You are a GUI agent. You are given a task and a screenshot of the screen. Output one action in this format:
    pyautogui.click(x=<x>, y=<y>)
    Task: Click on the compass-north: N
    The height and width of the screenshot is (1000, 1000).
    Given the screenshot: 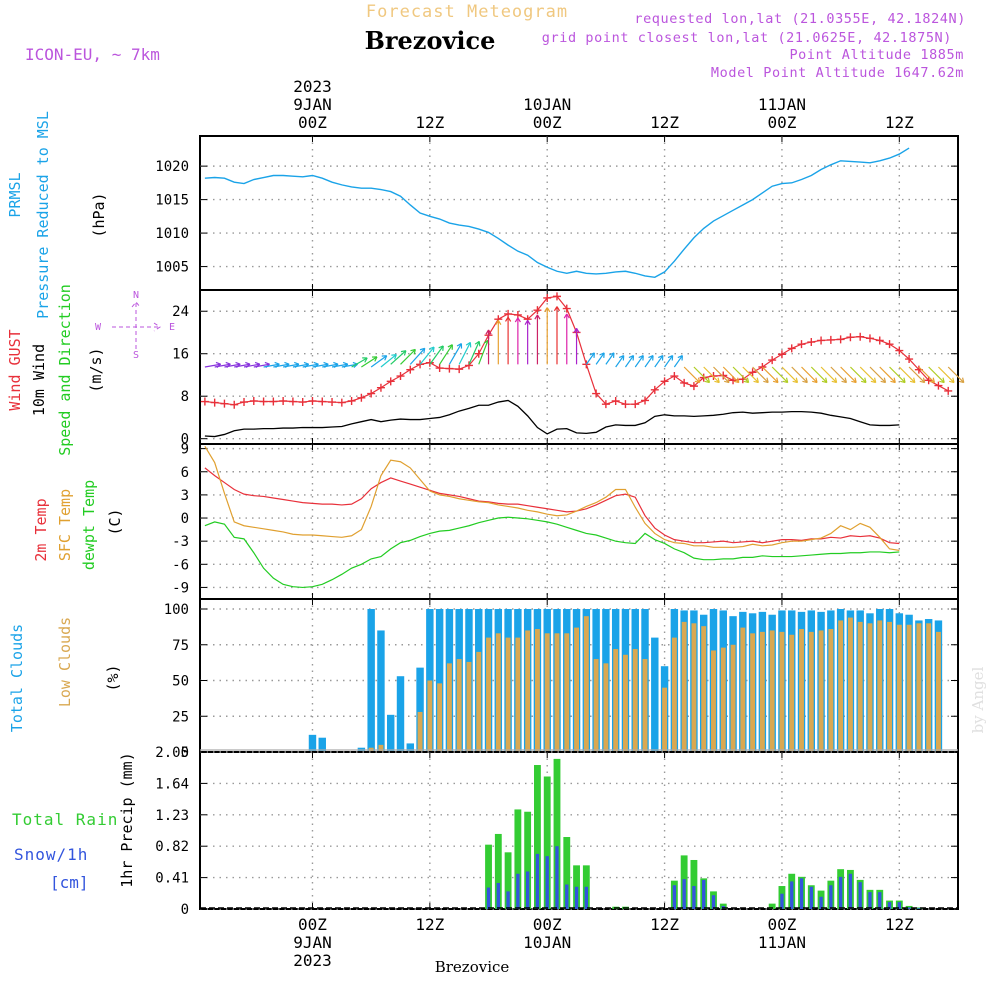 What is the action you would take?
    pyautogui.click(x=136, y=295)
    